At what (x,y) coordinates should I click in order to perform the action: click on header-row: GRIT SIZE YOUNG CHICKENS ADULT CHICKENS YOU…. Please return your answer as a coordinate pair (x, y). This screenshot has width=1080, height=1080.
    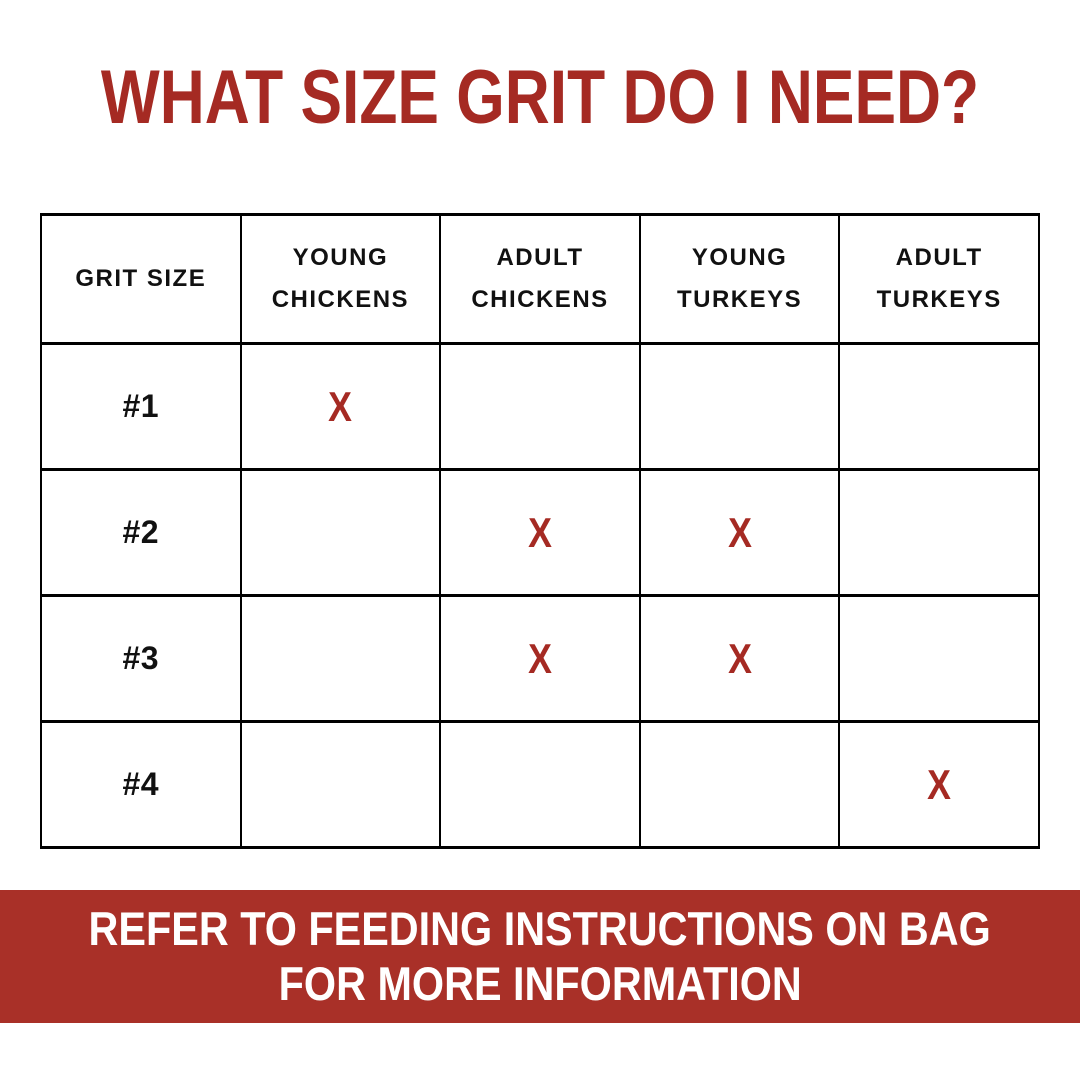
    Looking at the image, I should click on (540, 279).